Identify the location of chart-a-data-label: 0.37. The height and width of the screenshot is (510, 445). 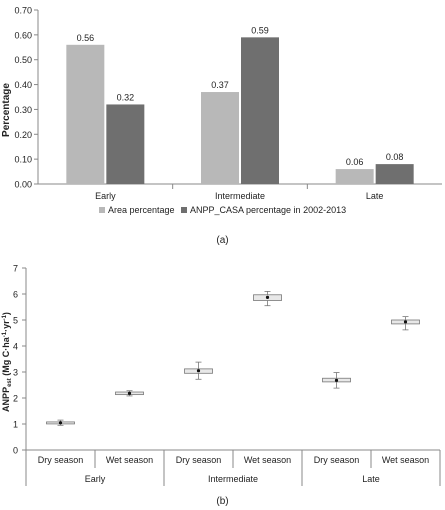
(220, 85).